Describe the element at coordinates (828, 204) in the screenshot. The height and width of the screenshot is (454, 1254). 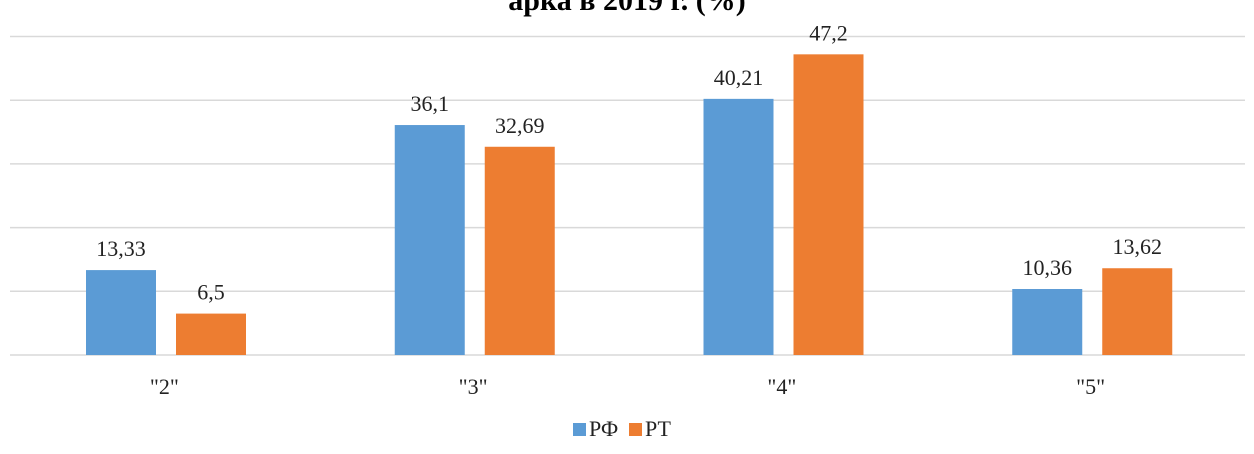
I see `bar-РТ-4` at that location.